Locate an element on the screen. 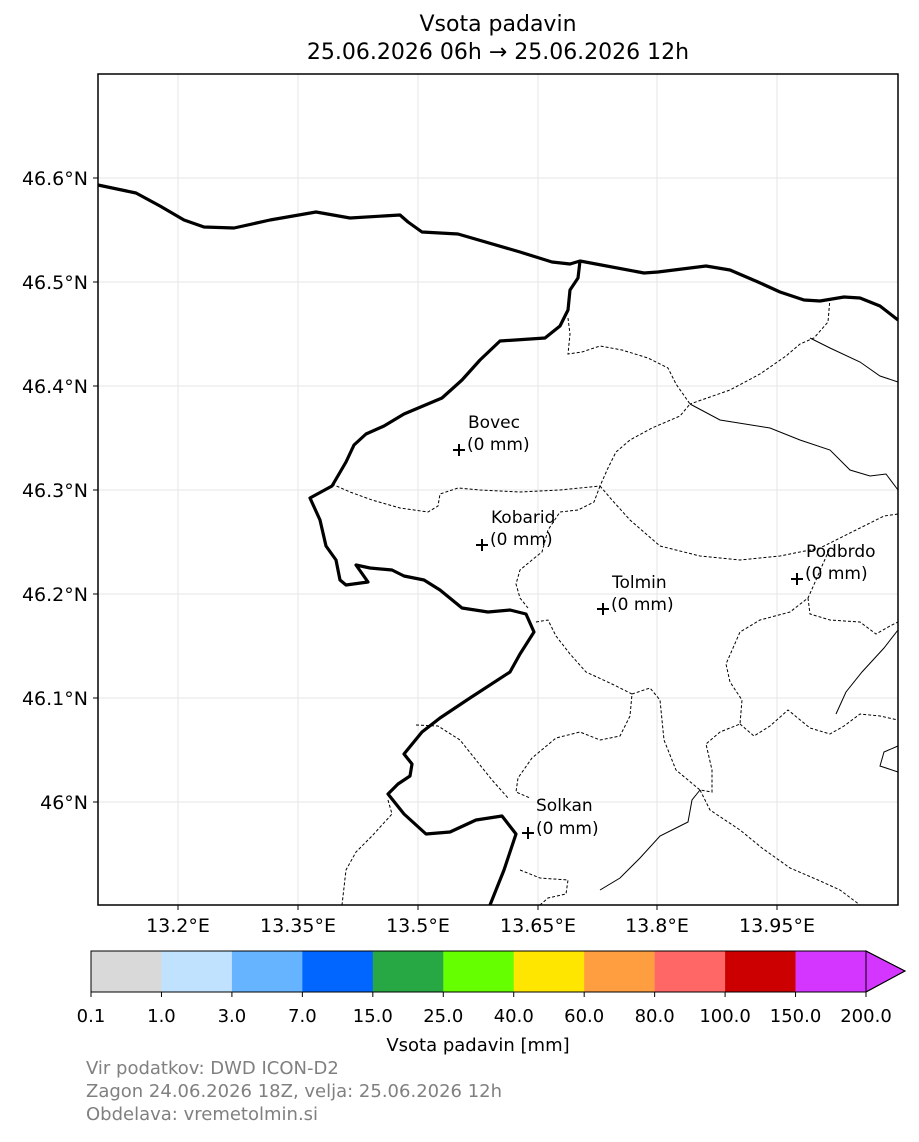 The height and width of the screenshot is (1142, 919). location-name: Kobarid is located at coordinates (523, 518).